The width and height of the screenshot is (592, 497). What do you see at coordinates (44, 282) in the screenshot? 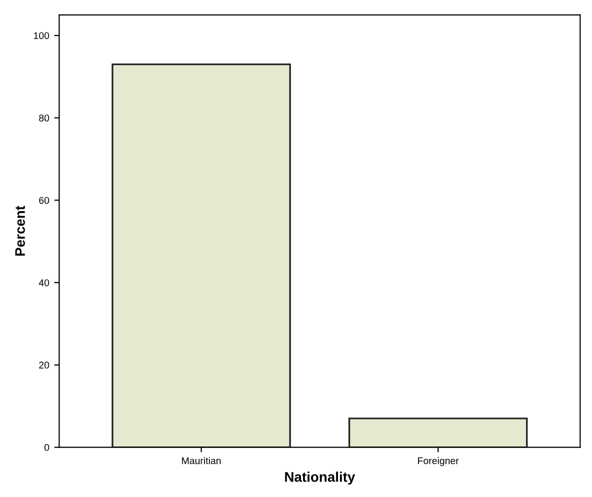
I see `y-tick-label: 40` at bounding box center [44, 282].